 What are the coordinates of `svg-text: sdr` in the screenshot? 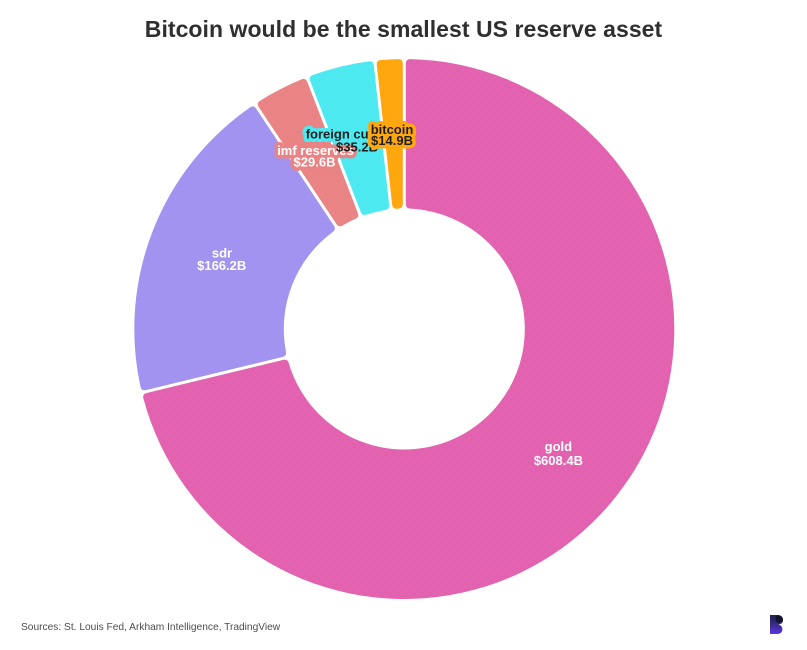 It's located at (222, 253).